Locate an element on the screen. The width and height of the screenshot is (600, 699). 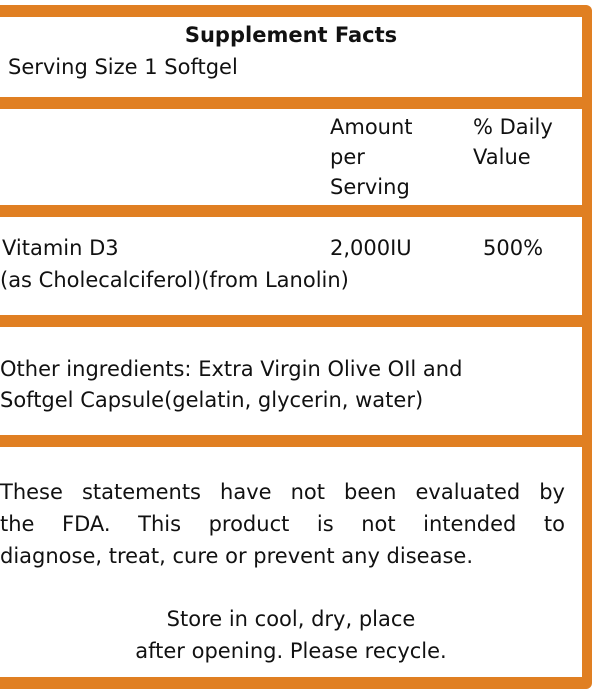
storage-line: after opening. Please recycle. is located at coordinates (291, 651).